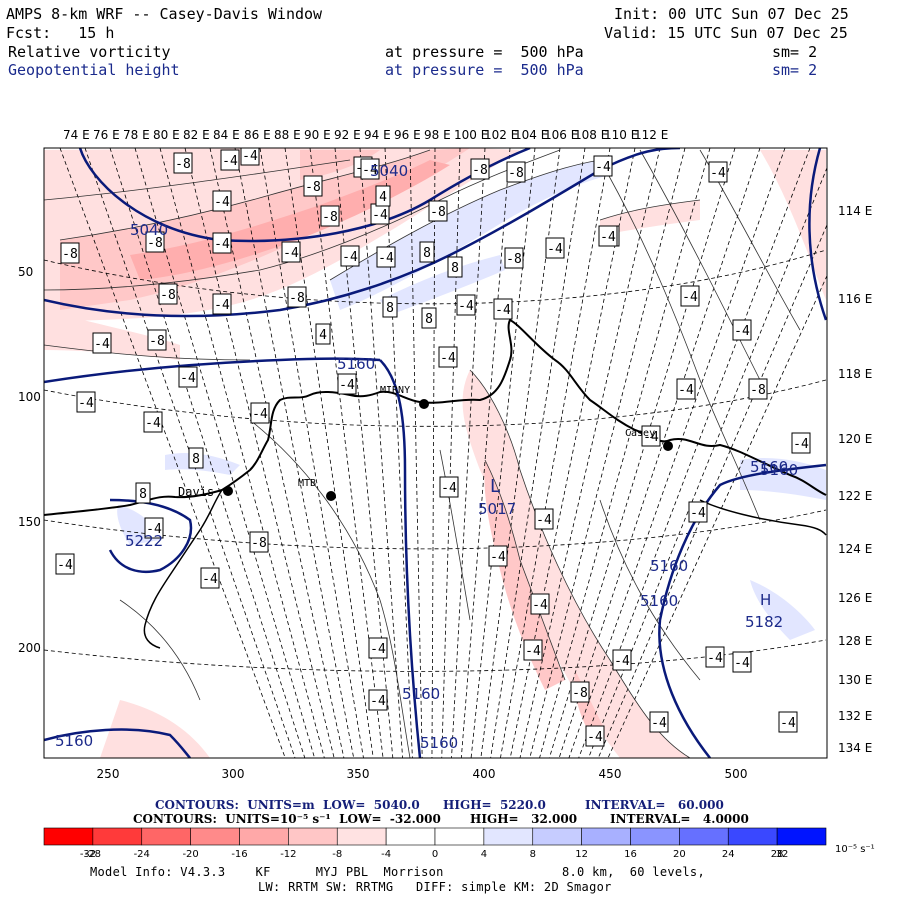 The width and height of the screenshot is (900, 900). What do you see at coordinates (166, 135) in the screenshot?
I see `top-lon-label: 80 E` at bounding box center [166, 135].